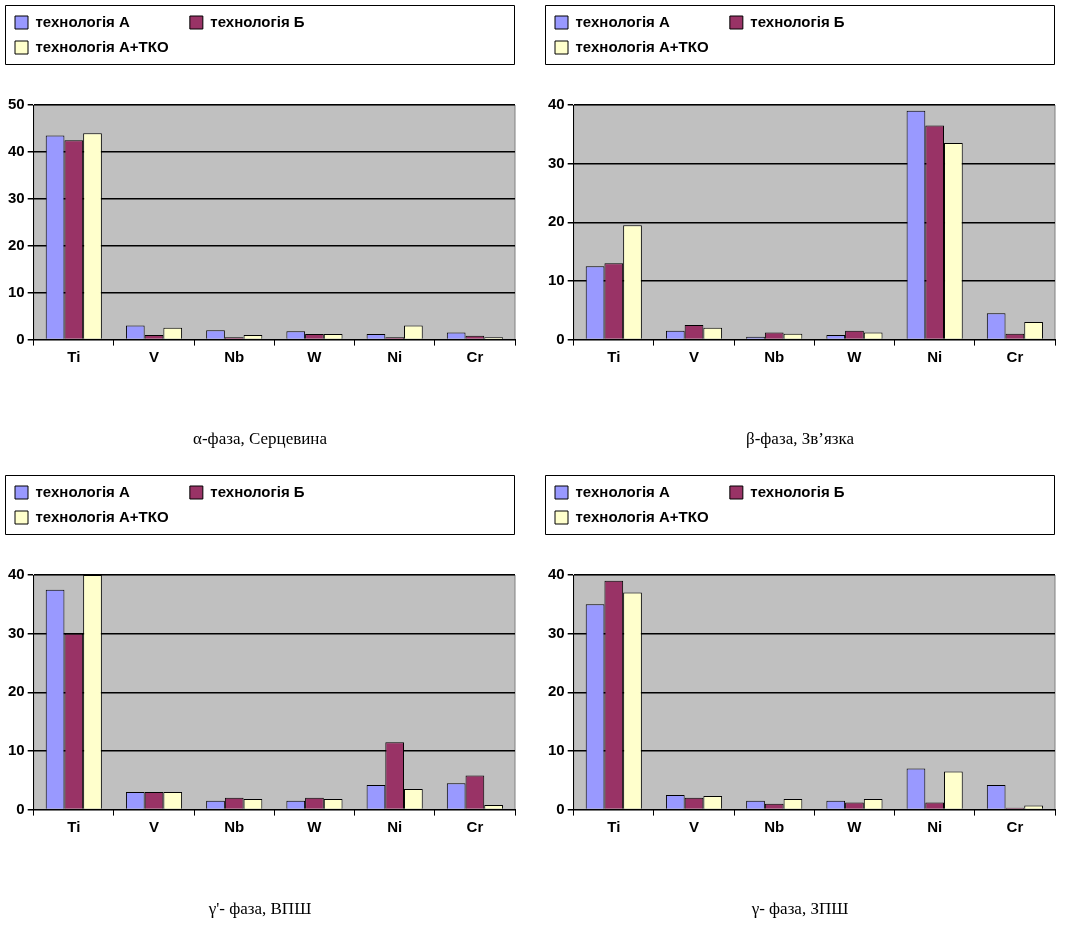 This screenshot has width=1081, height=952. I want to click on text: α-фаза, Серцевина, so click(260, 439).